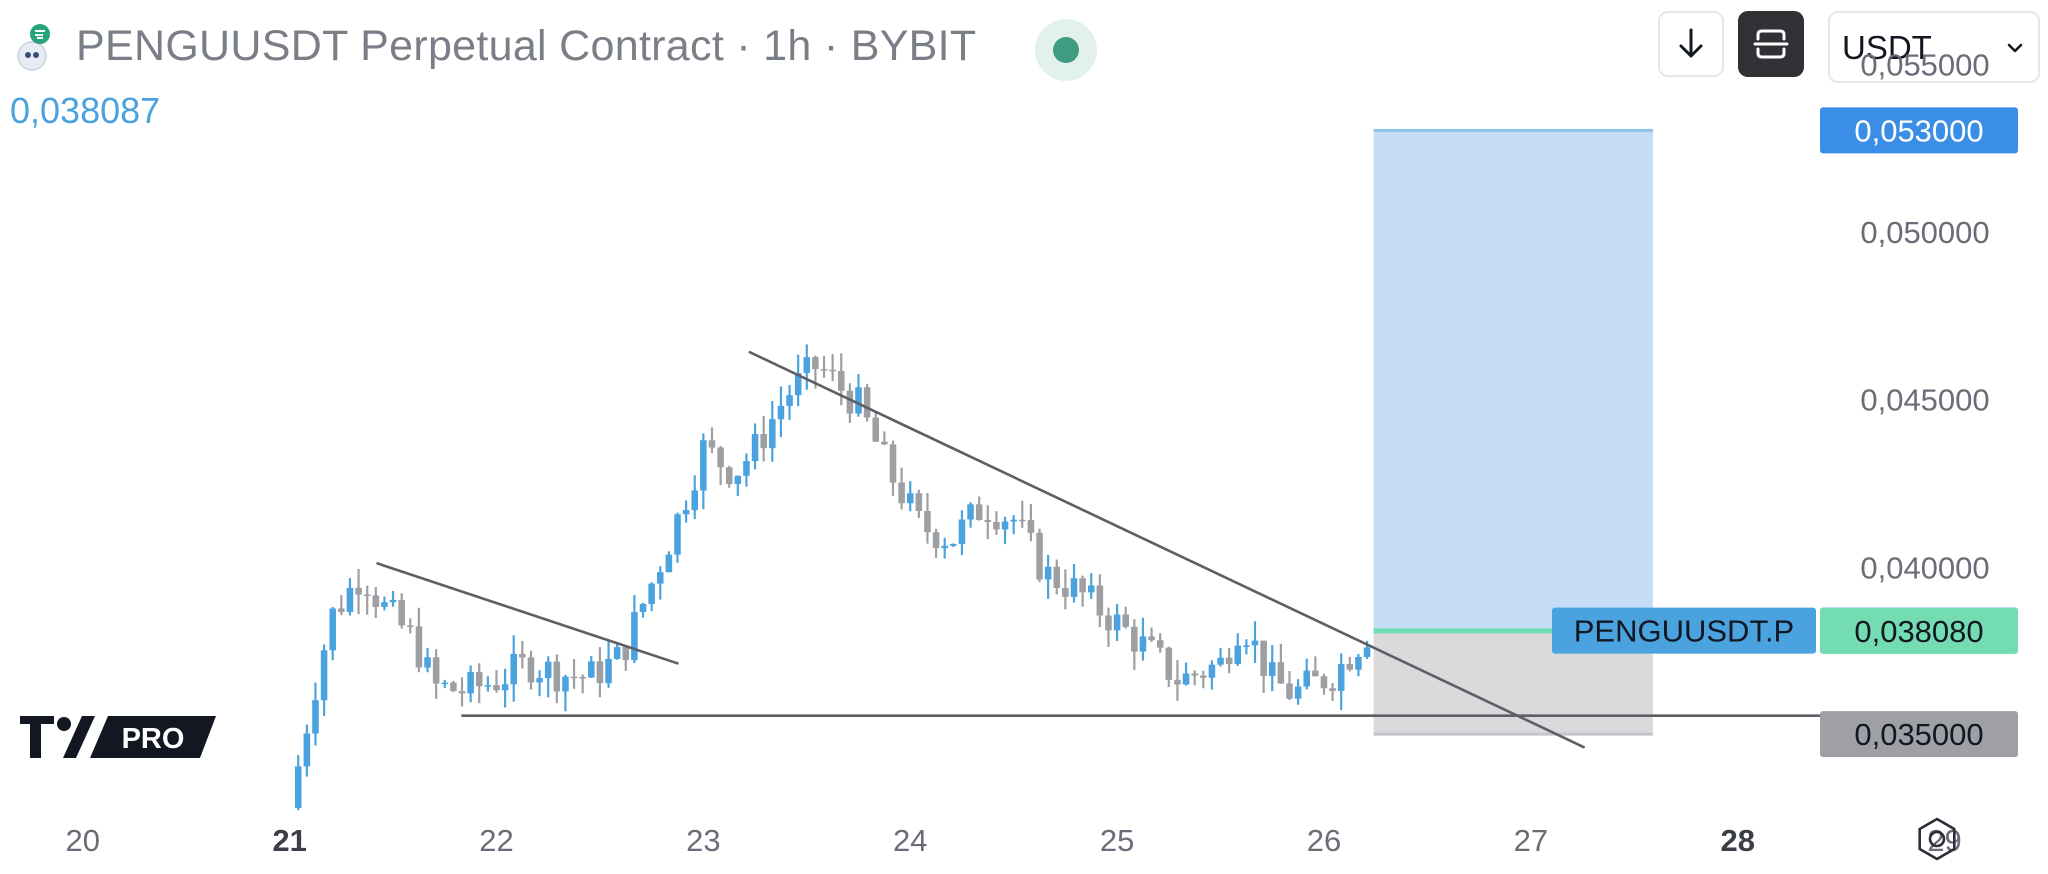  I want to click on time-tick-label: 24, so click(910, 840).